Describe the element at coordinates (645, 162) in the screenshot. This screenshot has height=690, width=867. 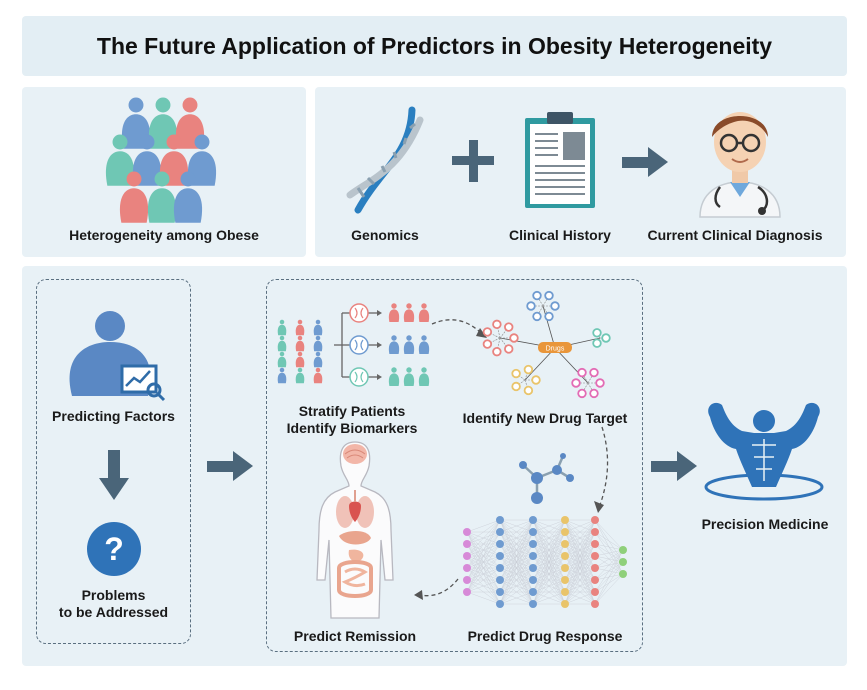
I see `arrow-right-icon` at that location.